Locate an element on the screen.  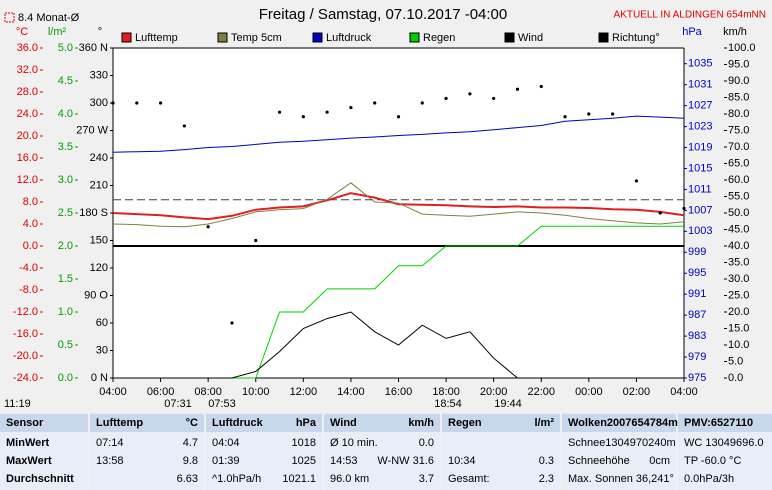
y-tick-label: 4.5 is located at coordinates (65, 81).